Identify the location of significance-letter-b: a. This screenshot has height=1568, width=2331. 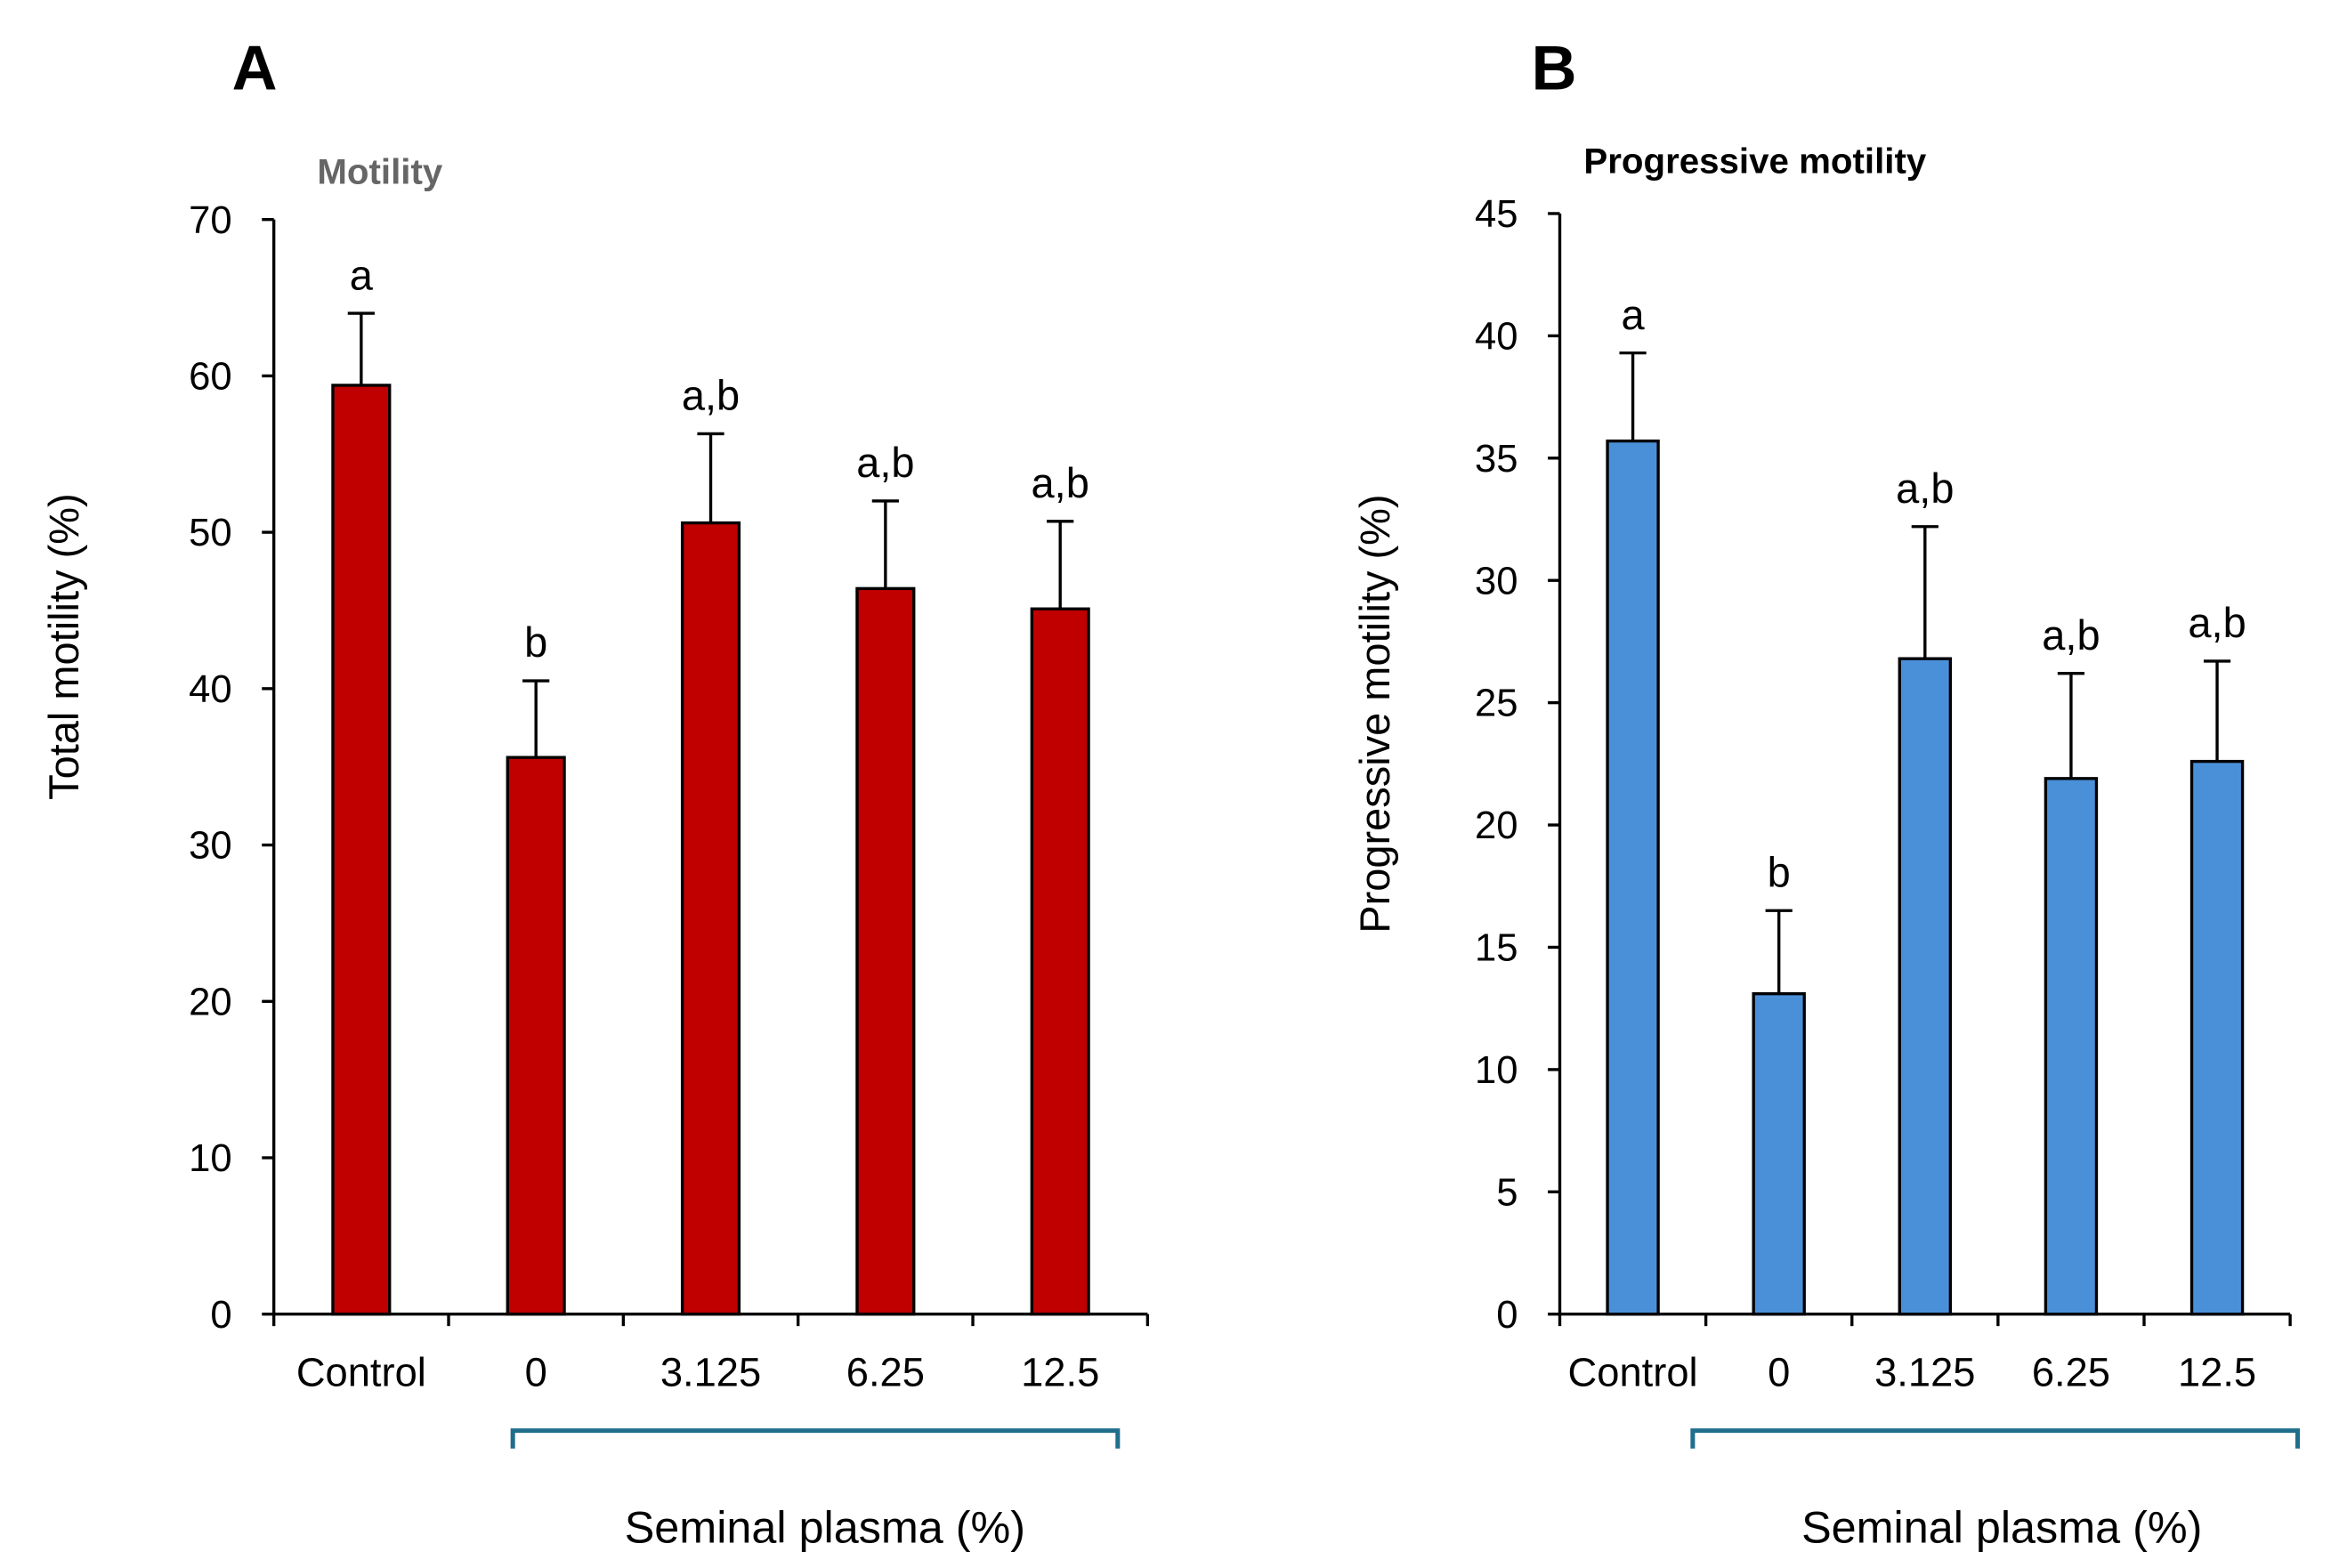
(1634, 314).